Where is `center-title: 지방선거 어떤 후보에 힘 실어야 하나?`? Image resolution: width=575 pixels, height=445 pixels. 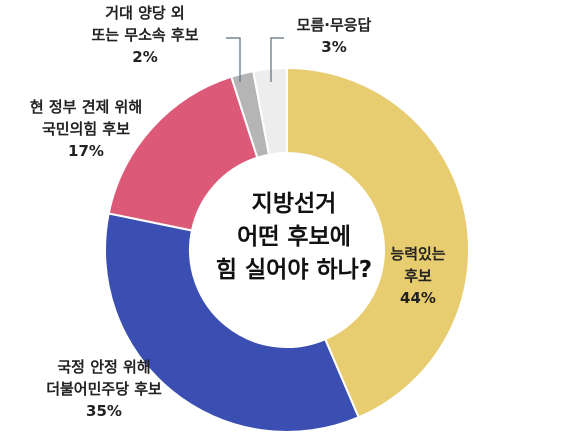 center-title: 지방선거 어떤 후보에 힘 실어야 하나? is located at coordinates (294, 237).